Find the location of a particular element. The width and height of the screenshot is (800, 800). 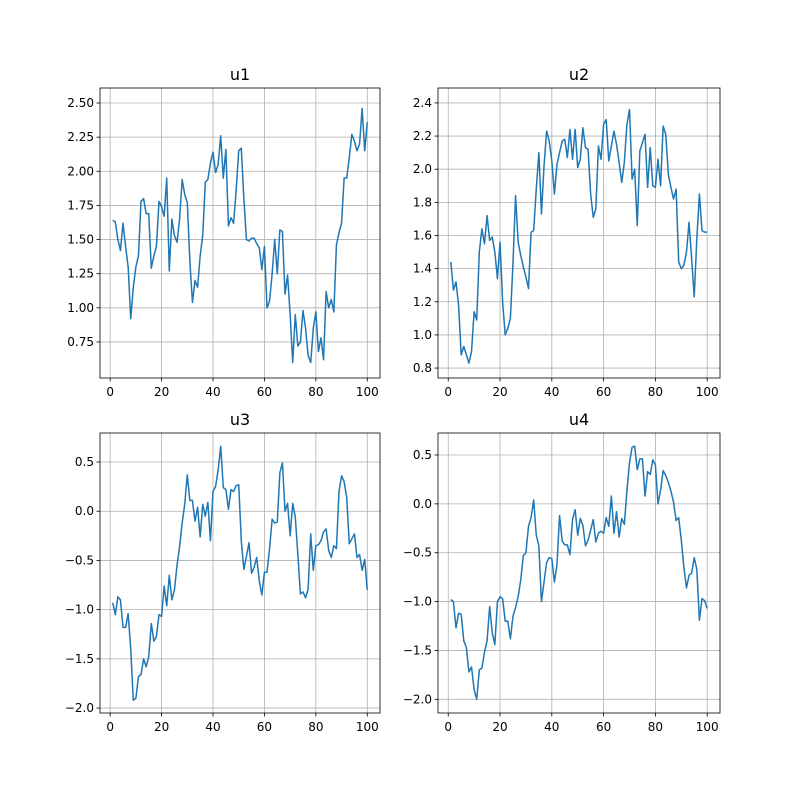

chart-title: u1 is located at coordinates (240, 74).